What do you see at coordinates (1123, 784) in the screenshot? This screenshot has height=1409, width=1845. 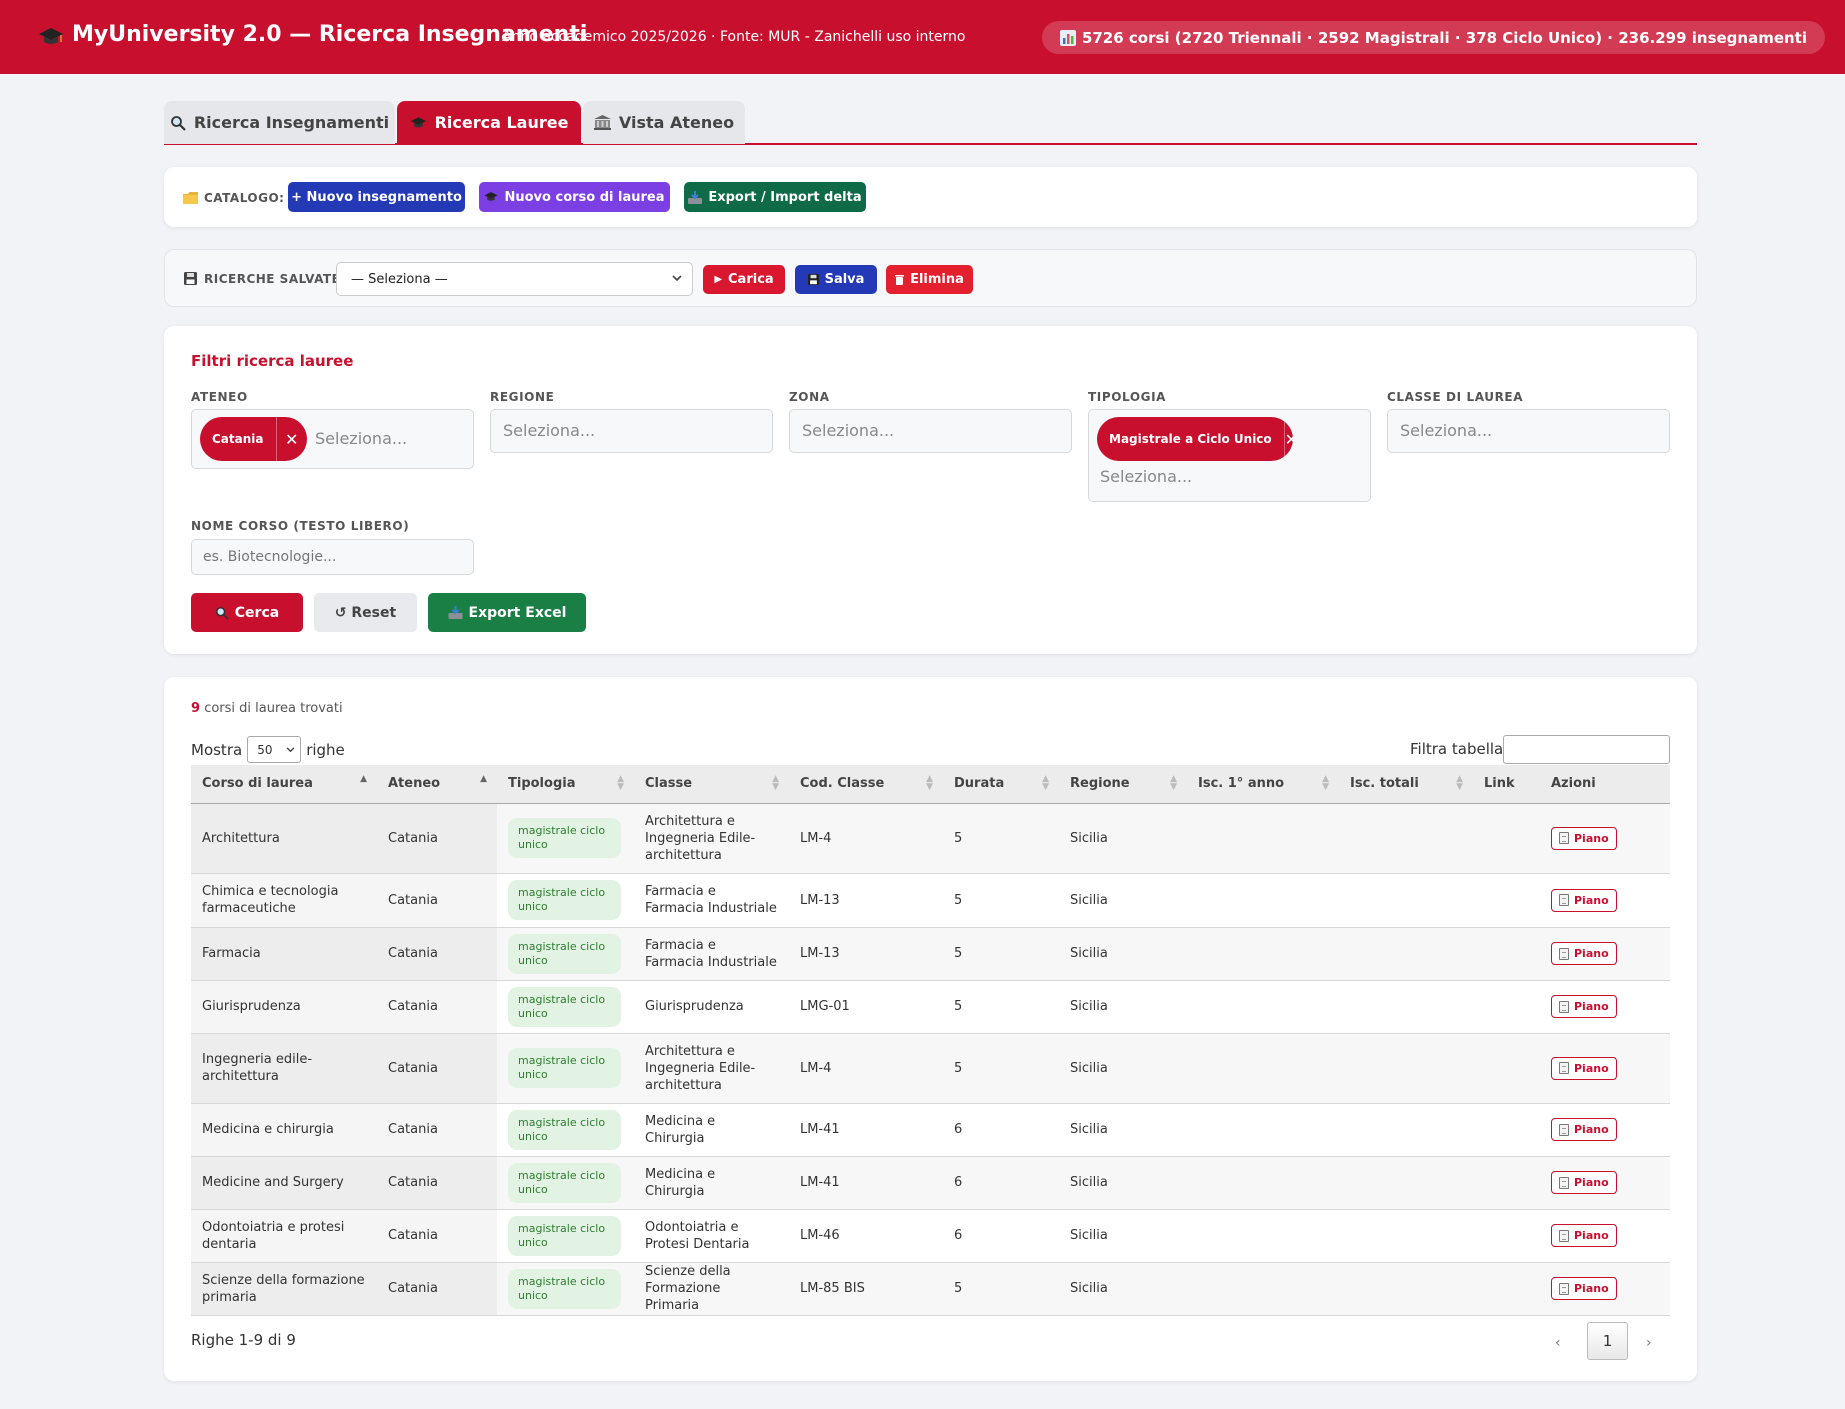 I see `column-header: Regione ▲ ▼` at bounding box center [1123, 784].